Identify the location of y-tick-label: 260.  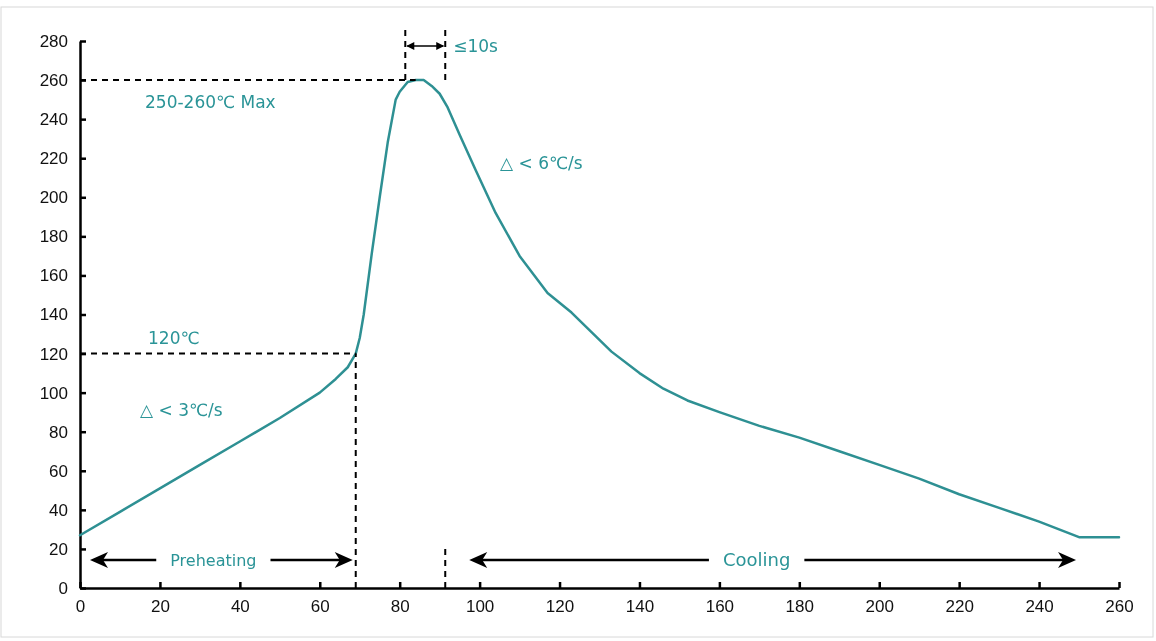
(53, 81).